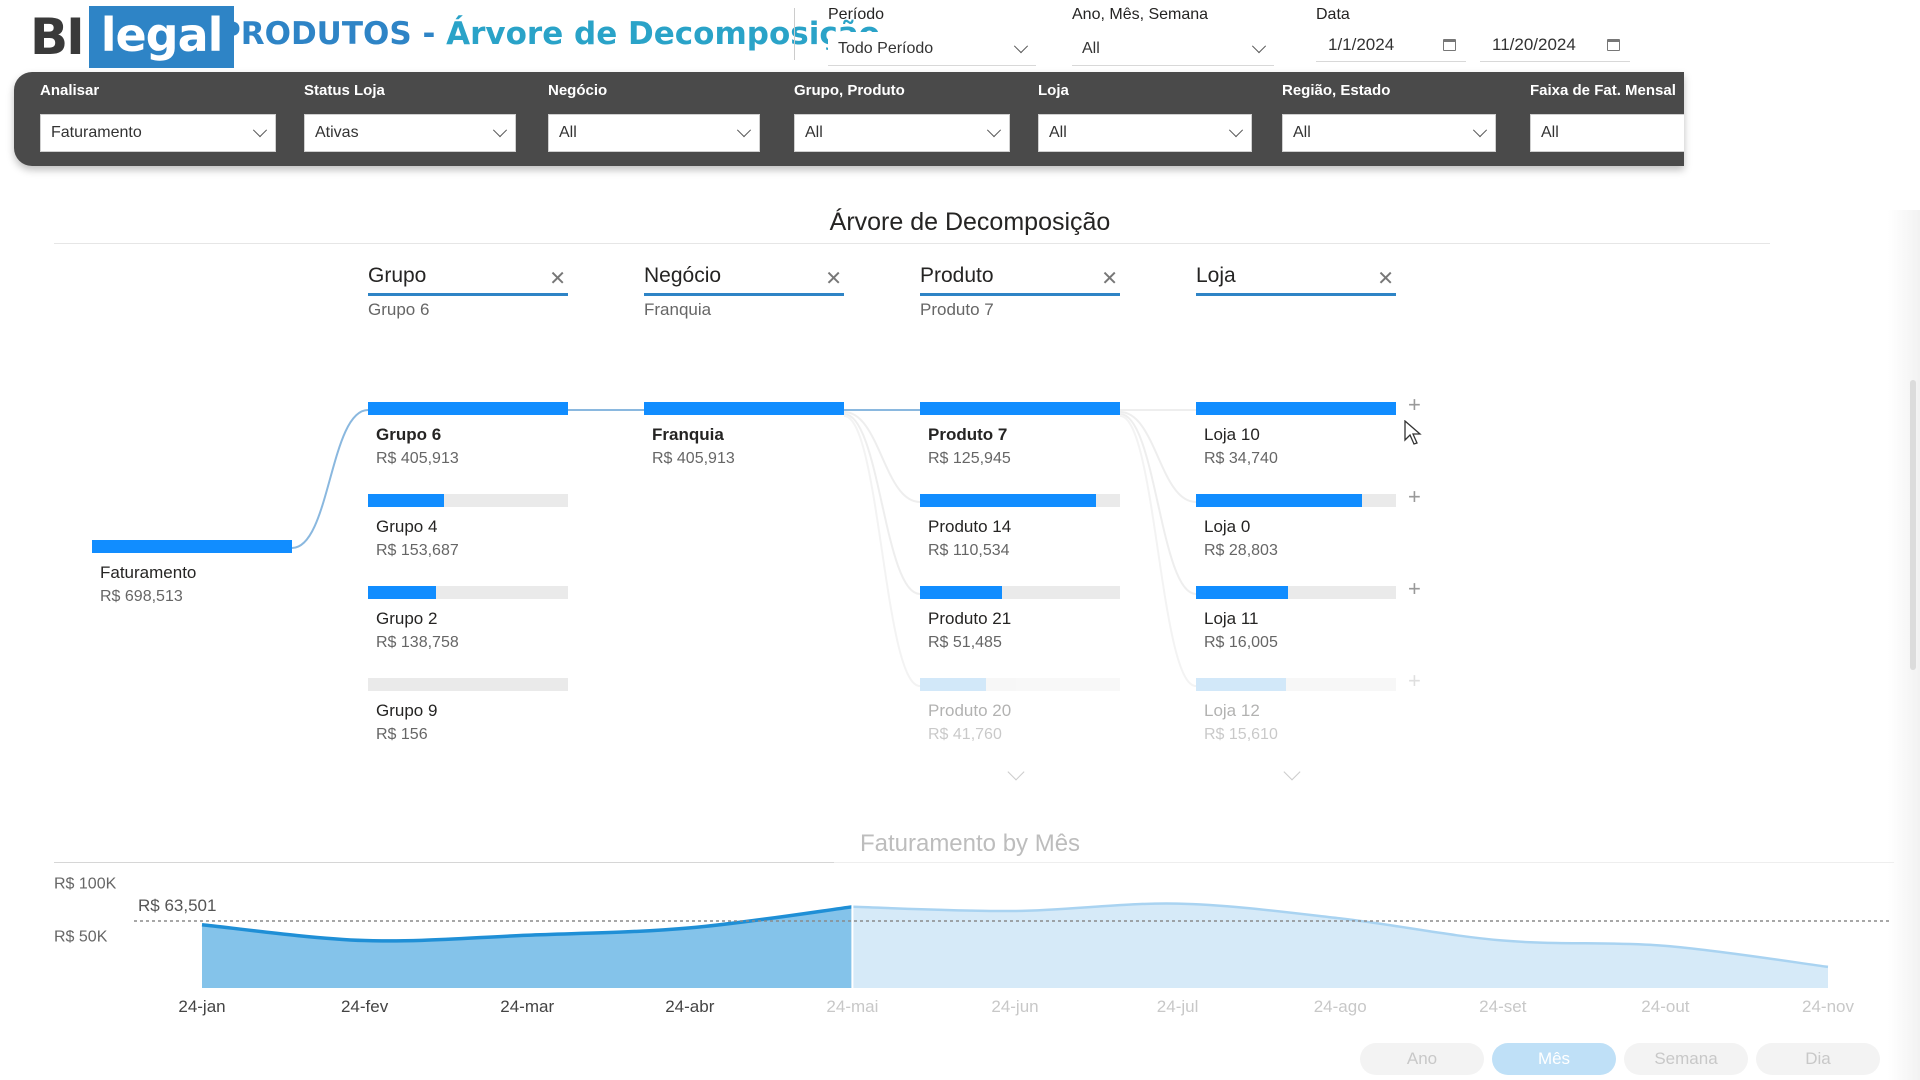 The image size is (1920, 1080). Describe the element at coordinates (344, 90) in the screenshot. I see `status-loja-label: Status Loja` at that location.